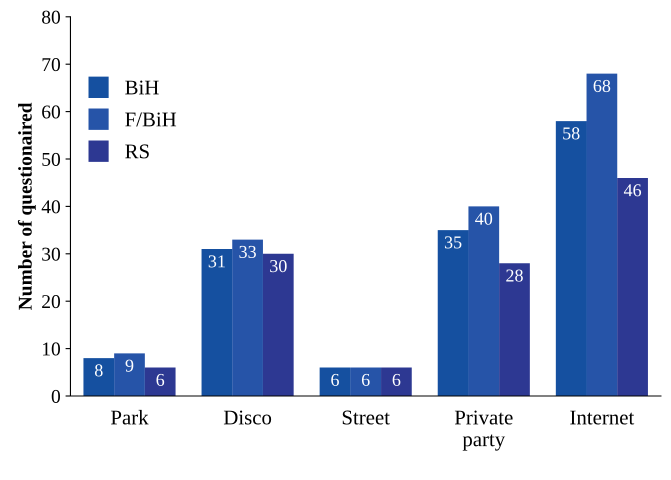 This screenshot has width=671, height=480. What do you see at coordinates (633, 190) in the screenshot?
I see `data-label: 46` at bounding box center [633, 190].